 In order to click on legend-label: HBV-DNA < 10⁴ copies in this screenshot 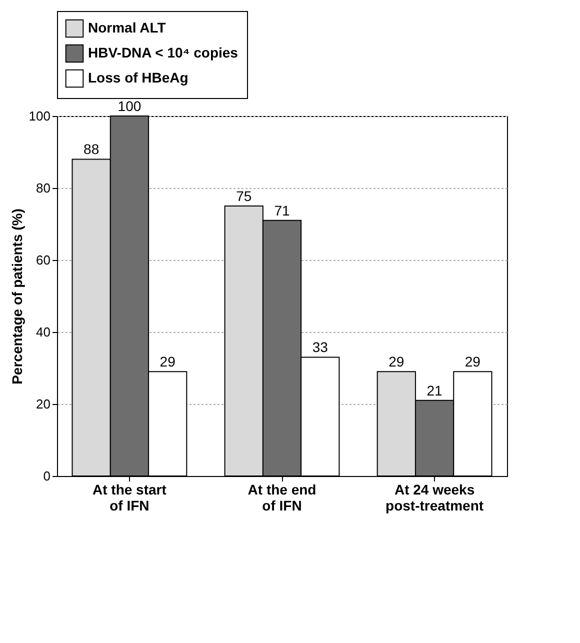, I will do `click(163, 52)`.